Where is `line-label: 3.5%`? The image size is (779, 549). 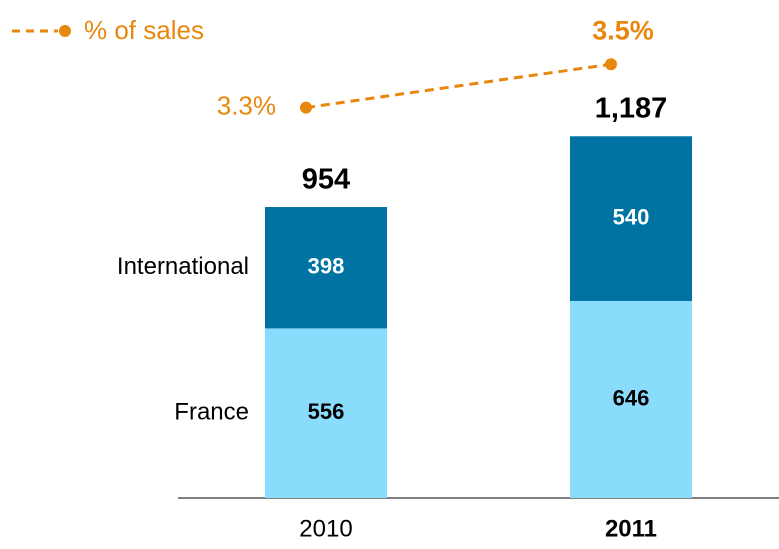
line-label: 3.5% is located at coordinates (623, 30).